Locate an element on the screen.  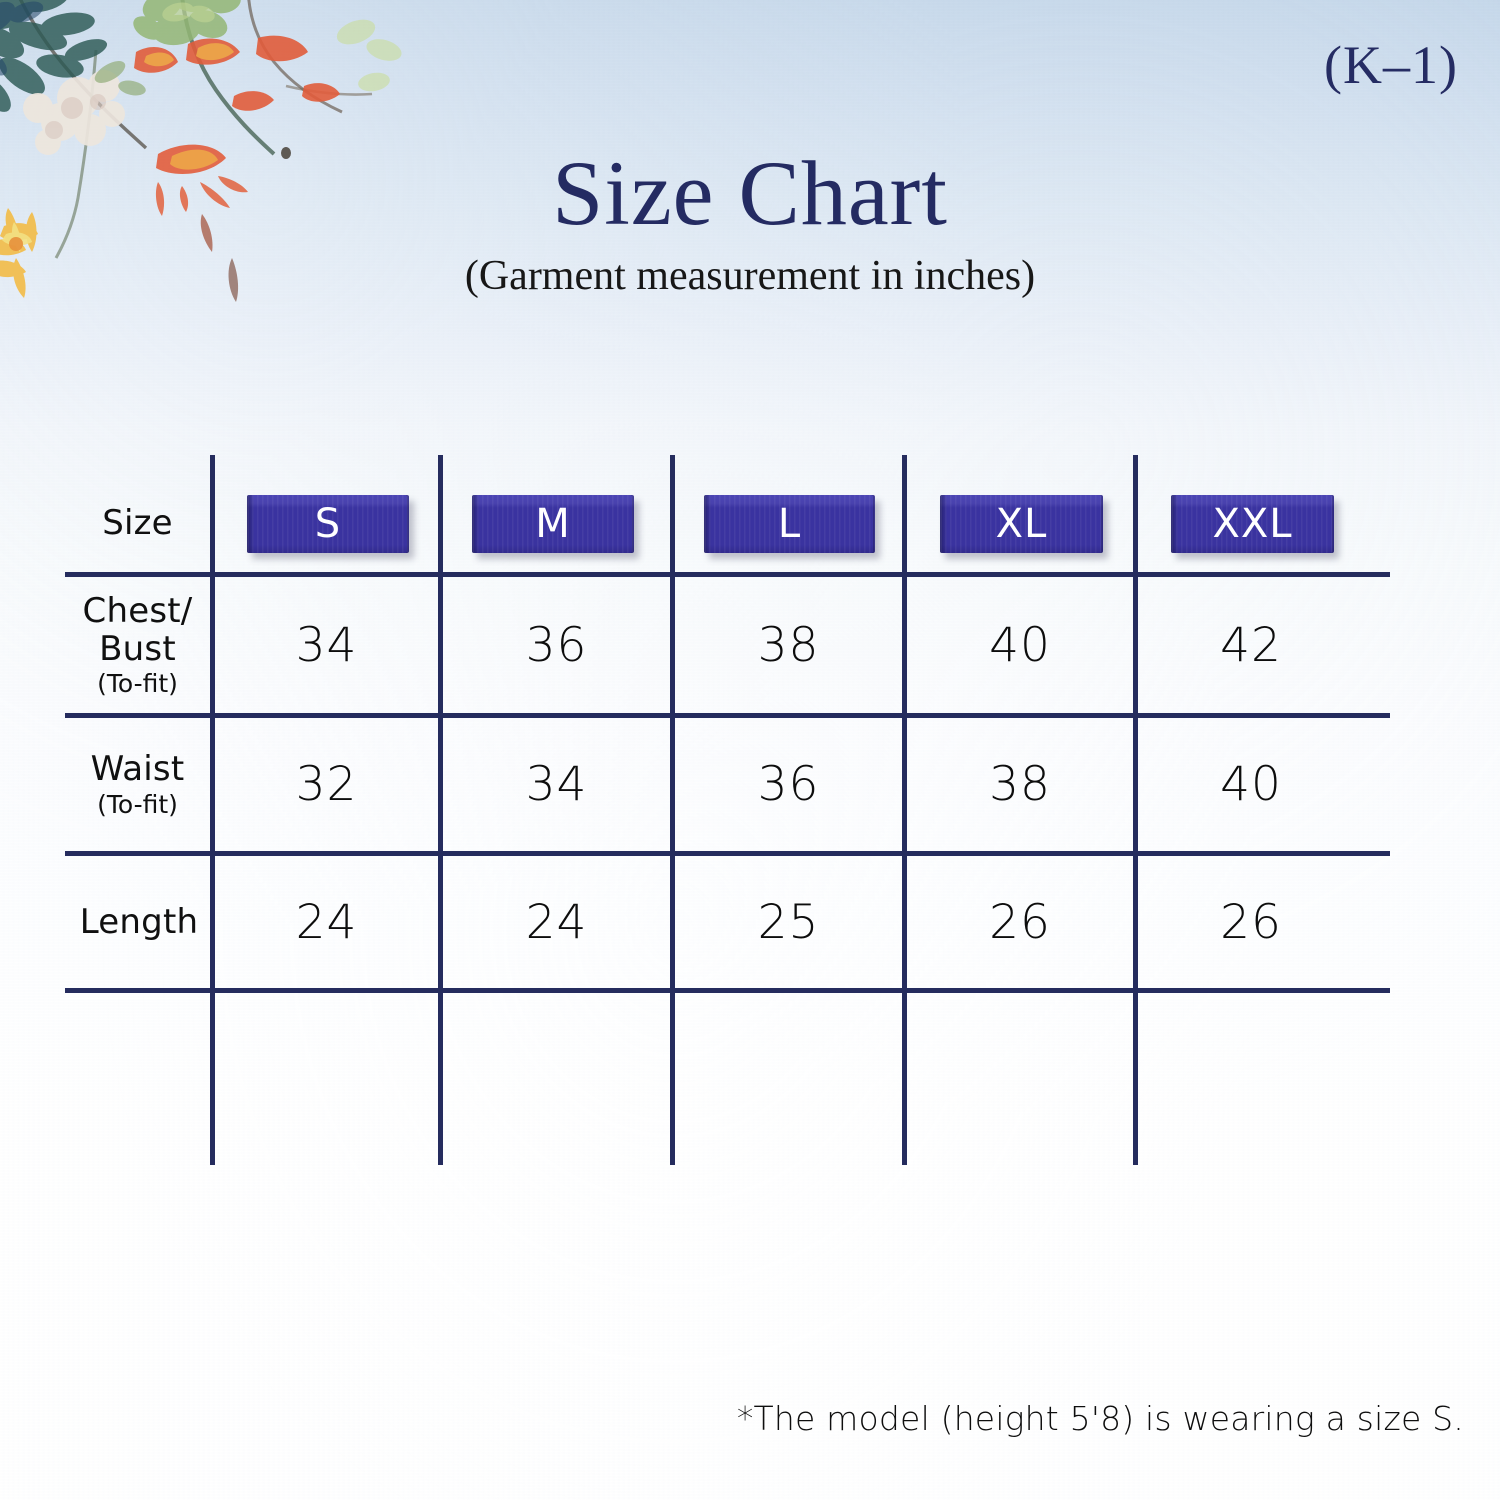
cell-length-m: 24 is located at coordinates (556, 922).